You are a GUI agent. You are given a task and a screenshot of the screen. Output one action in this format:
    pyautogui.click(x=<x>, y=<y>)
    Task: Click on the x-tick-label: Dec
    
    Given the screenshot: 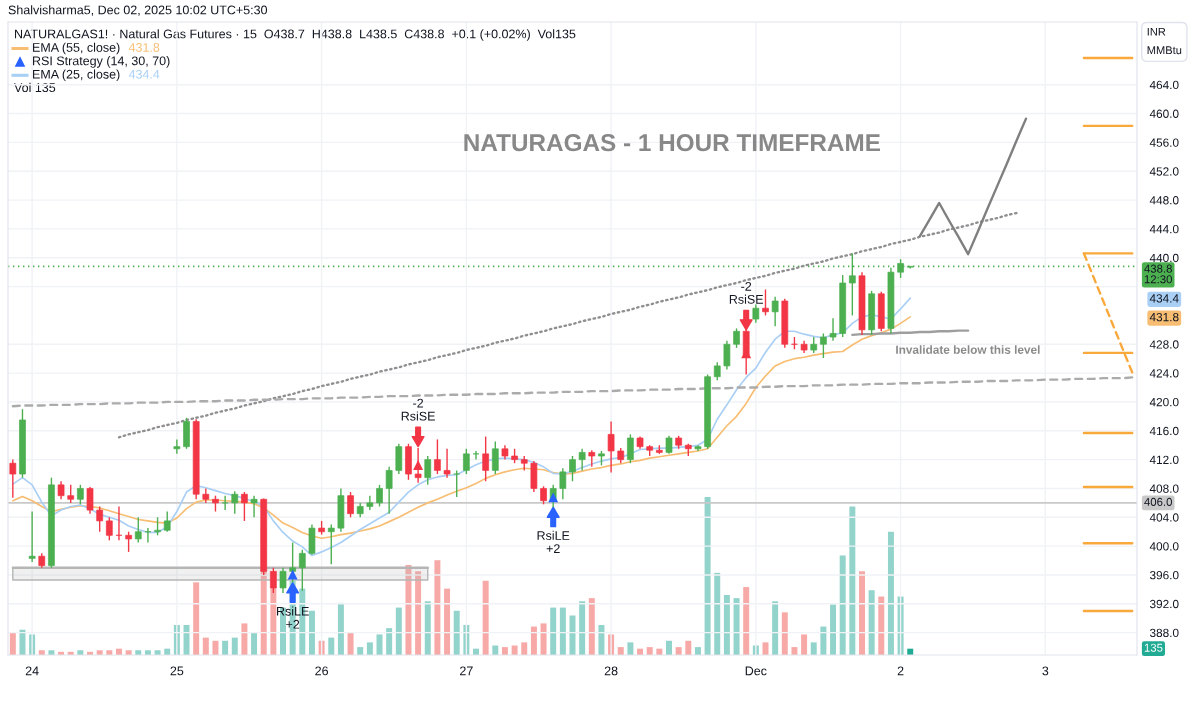 What is the action you would take?
    pyautogui.click(x=756, y=671)
    